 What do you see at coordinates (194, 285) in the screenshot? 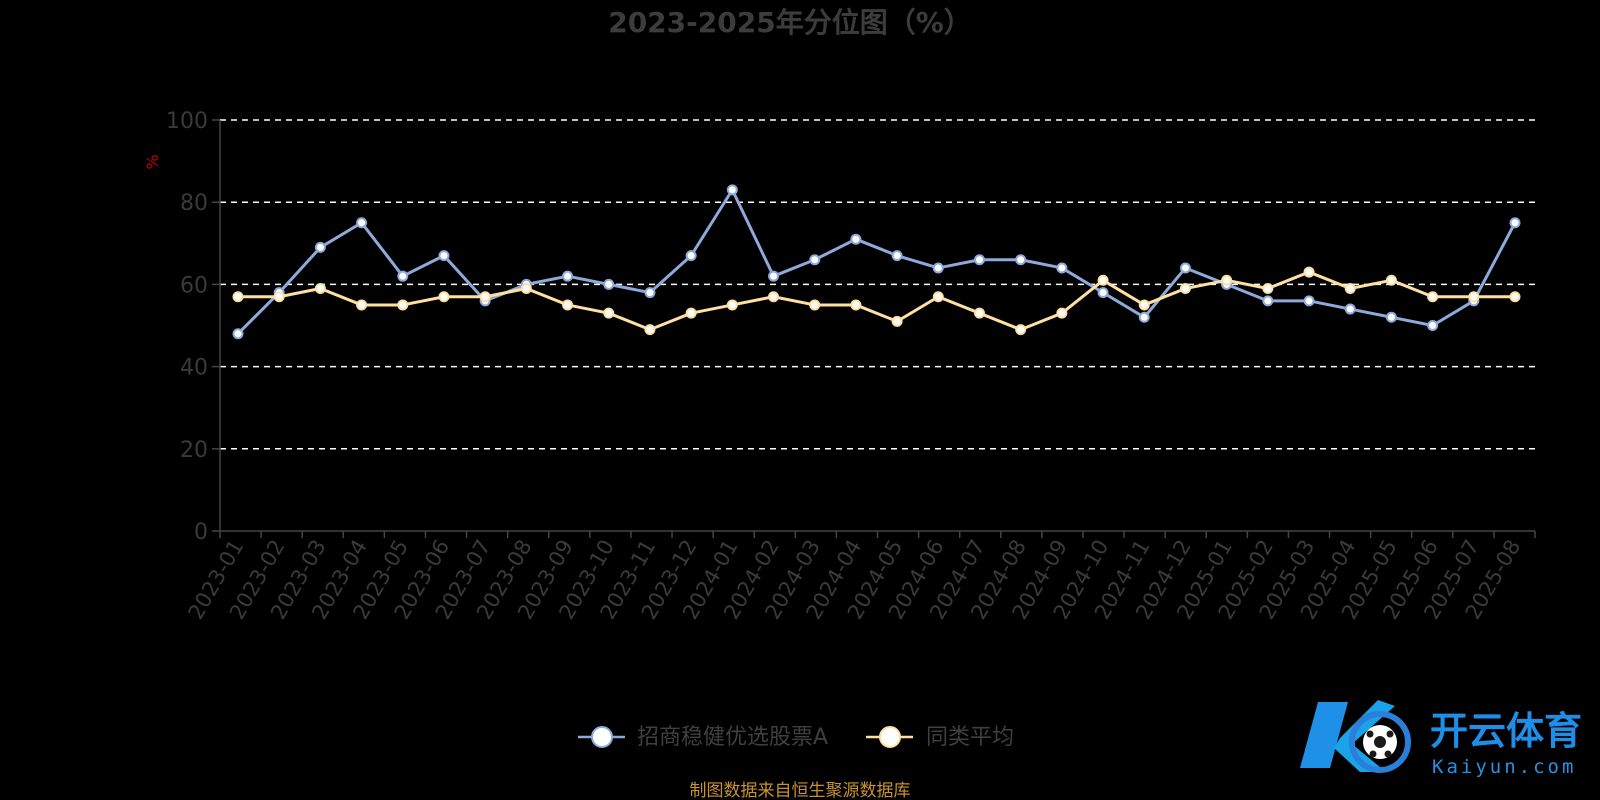
I see `y-tick-label-60: 60` at bounding box center [194, 285].